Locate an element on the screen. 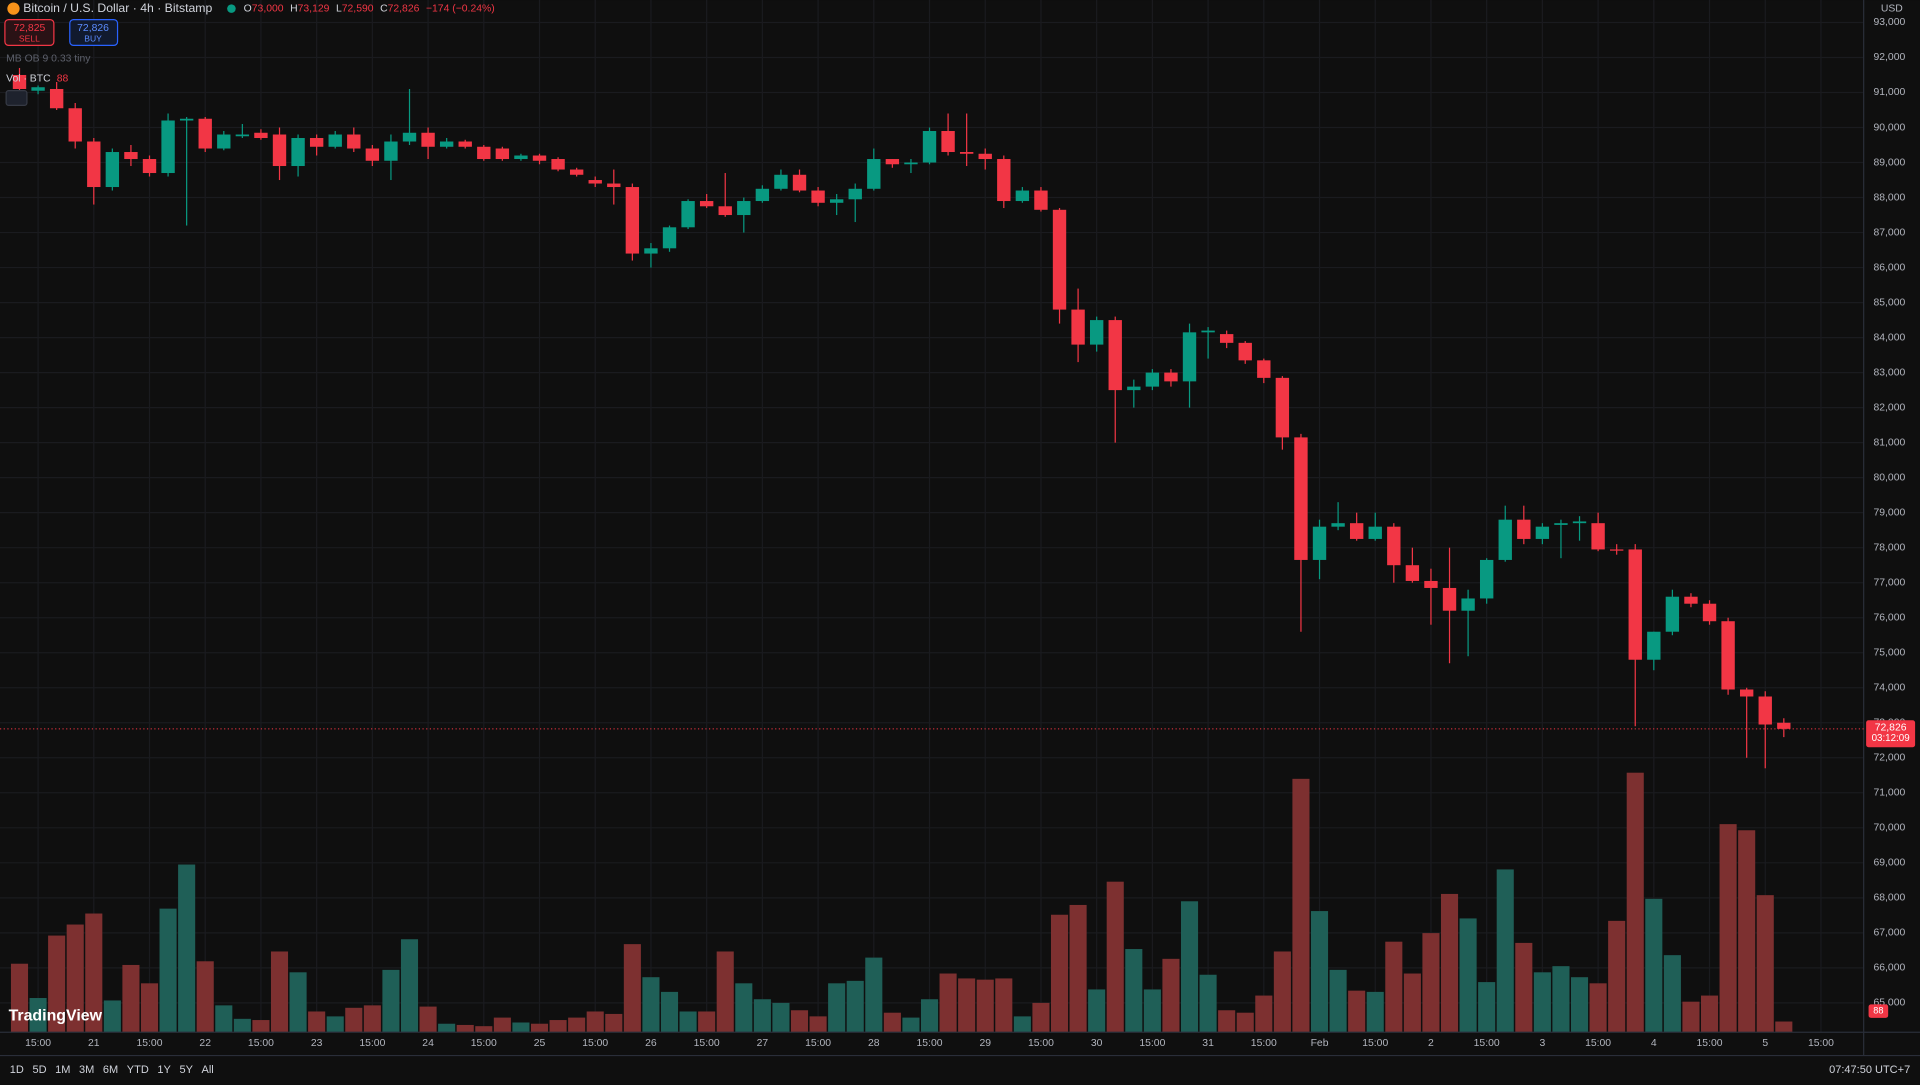  collapse-button is located at coordinates (16, 98).